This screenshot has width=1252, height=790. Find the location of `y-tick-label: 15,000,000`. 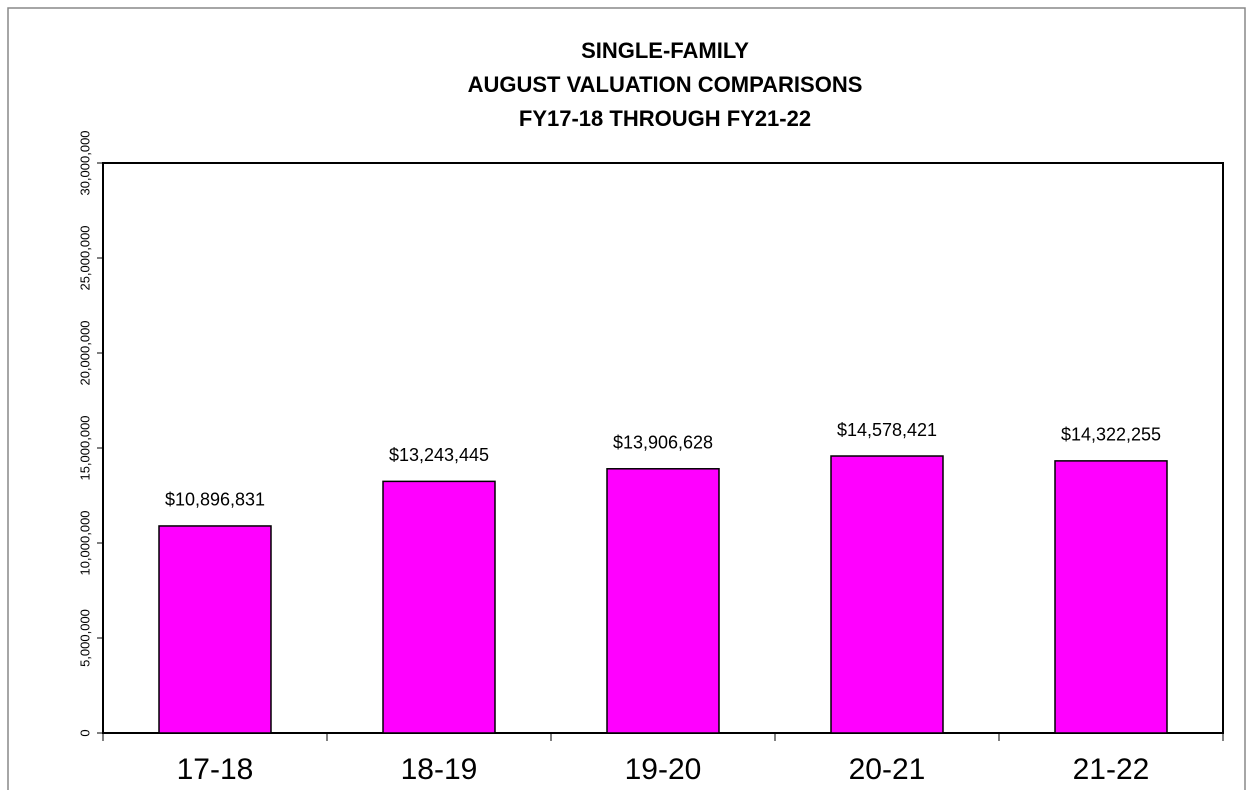

y-tick-label: 15,000,000 is located at coordinates (84, 447).